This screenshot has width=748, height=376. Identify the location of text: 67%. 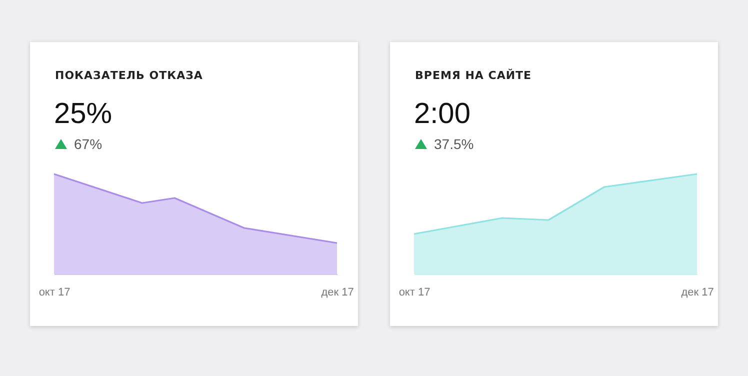
(88, 144).